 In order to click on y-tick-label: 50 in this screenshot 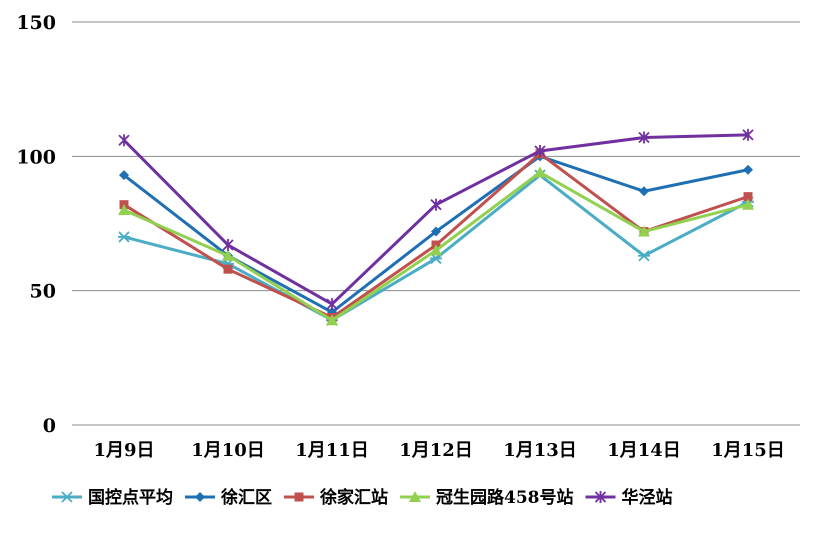, I will do `click(43, 292)`.